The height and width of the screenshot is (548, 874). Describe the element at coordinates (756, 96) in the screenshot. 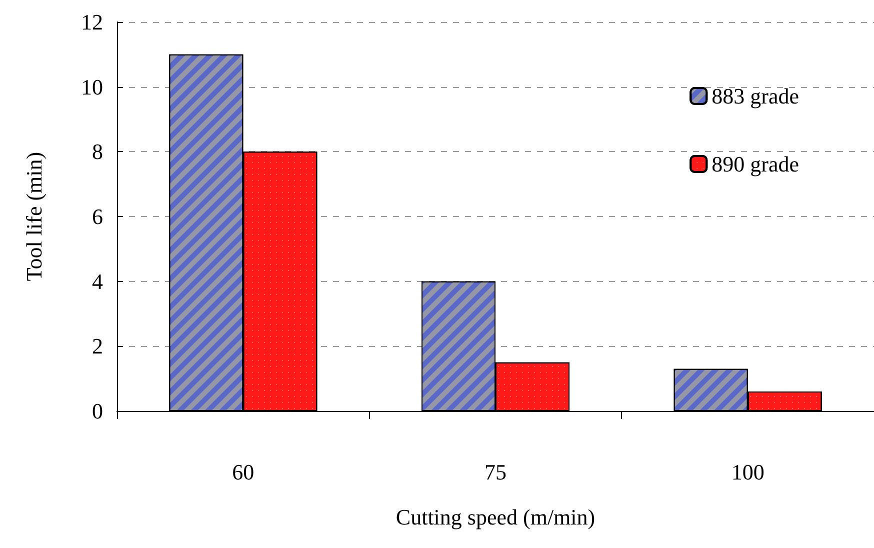

I see `legend-label: 883 grade` at that location.